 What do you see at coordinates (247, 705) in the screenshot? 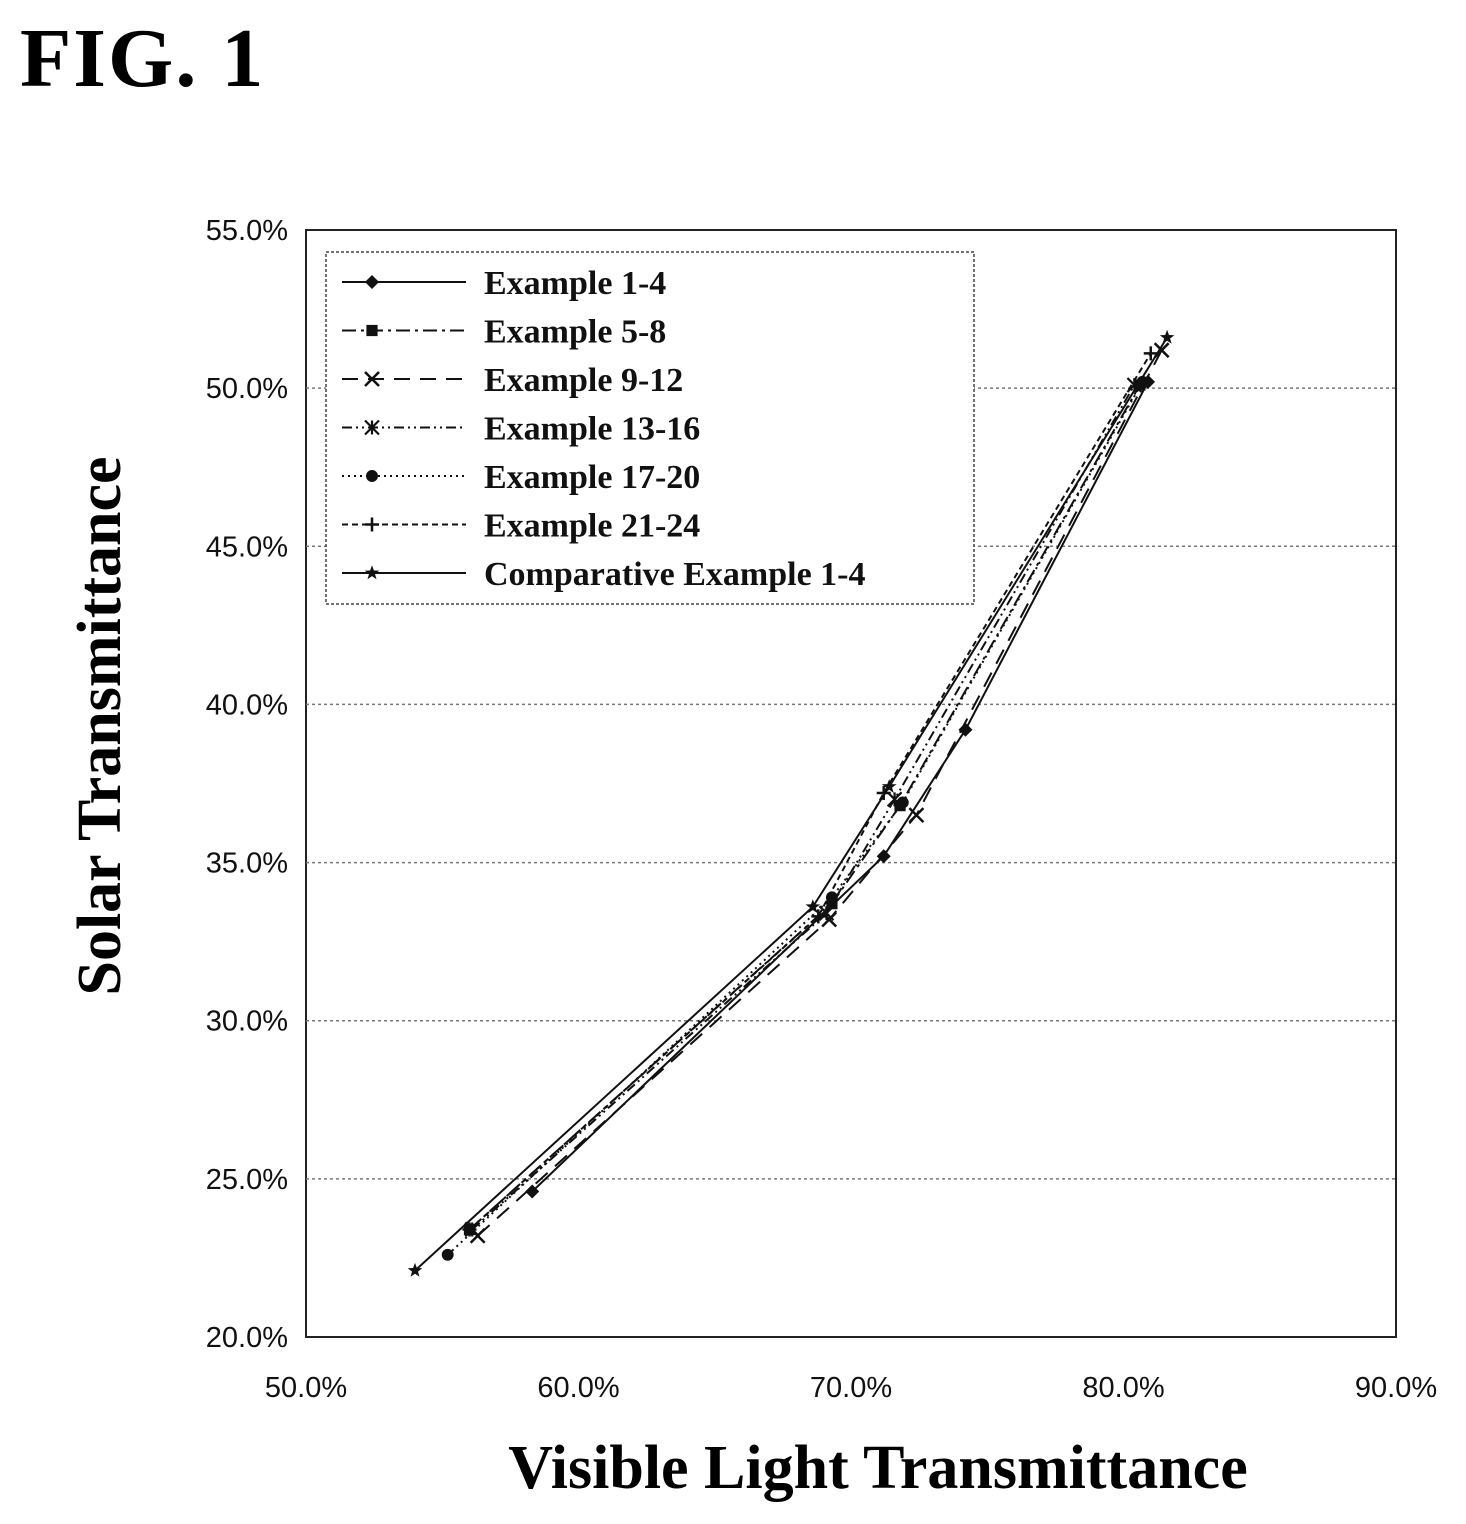
I see `y-tick-label: 40.0%` at bounding box center [247, 705].